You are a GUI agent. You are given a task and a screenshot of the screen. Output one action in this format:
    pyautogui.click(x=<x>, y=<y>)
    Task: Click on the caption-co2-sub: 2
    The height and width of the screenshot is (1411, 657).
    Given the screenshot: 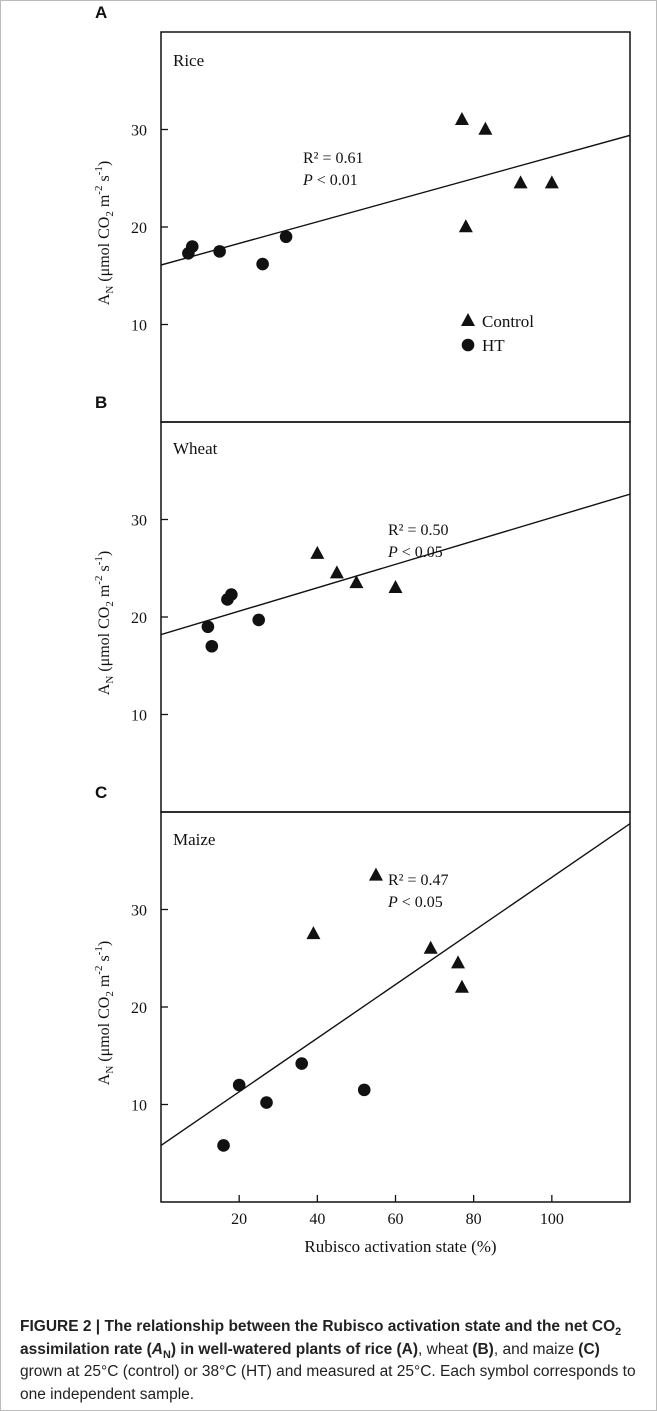 What is the action you would take?
    pyautogui.click(x=618, y=1332)
    